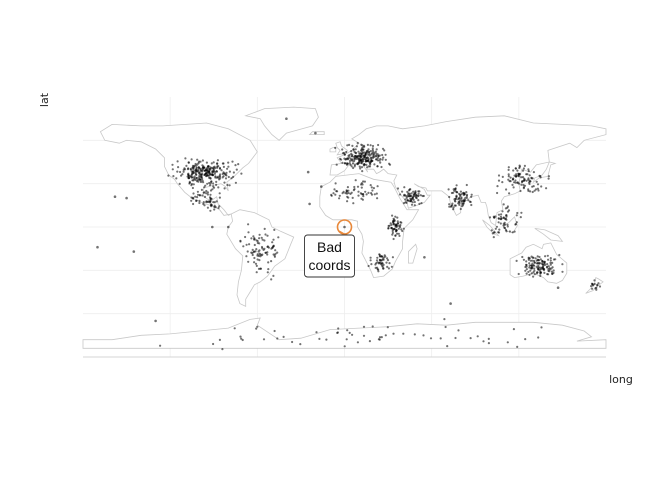 The image size is (672, 480). What do you see at coordinates (594, 285) in the screenshot?
I see `coastline-new-zealand` at bounding box center [594, 285].